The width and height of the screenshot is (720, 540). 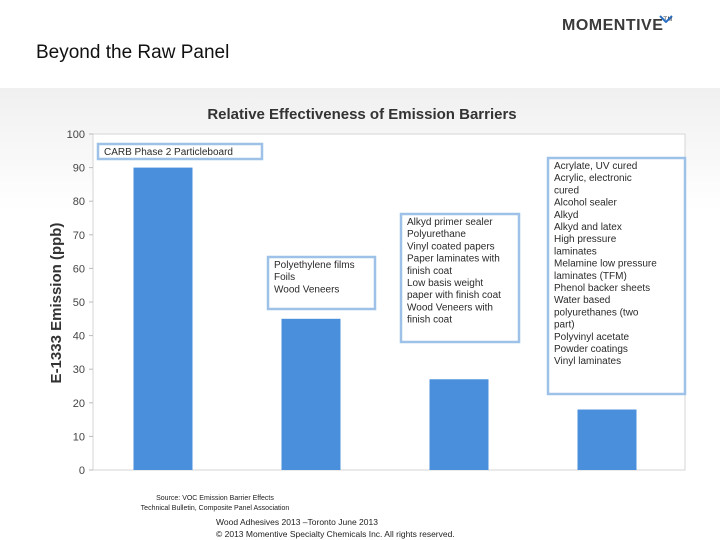 I want to click on annotation-line: paper with finish coat, so click(x=454, y=295).